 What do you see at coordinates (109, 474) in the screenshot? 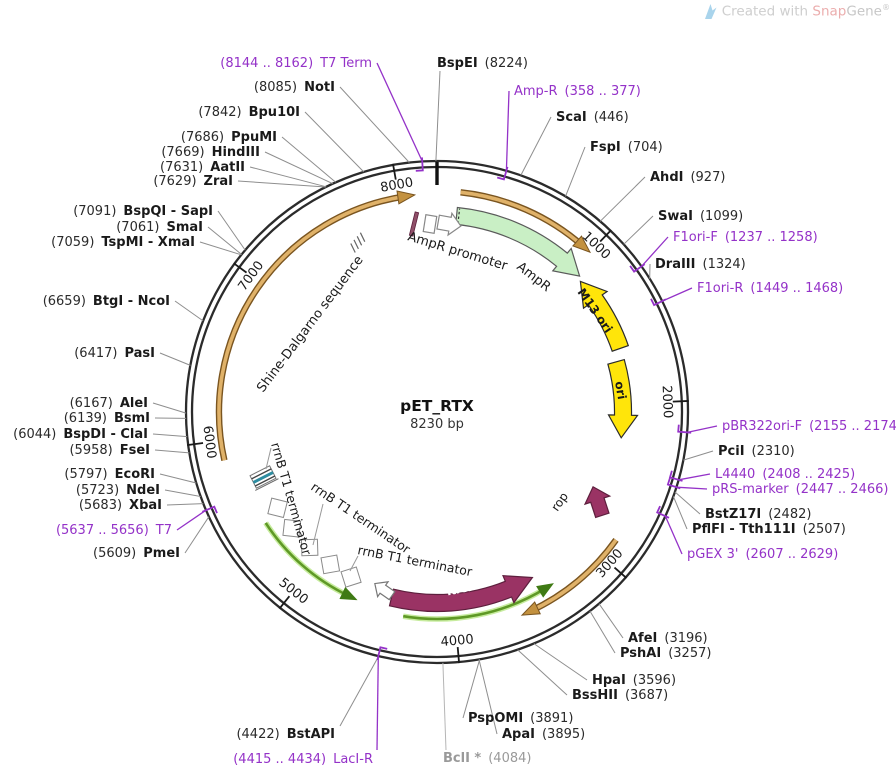
I see `site-label-ecori: (5797) EcoRI` at bounding box center [109, 474].